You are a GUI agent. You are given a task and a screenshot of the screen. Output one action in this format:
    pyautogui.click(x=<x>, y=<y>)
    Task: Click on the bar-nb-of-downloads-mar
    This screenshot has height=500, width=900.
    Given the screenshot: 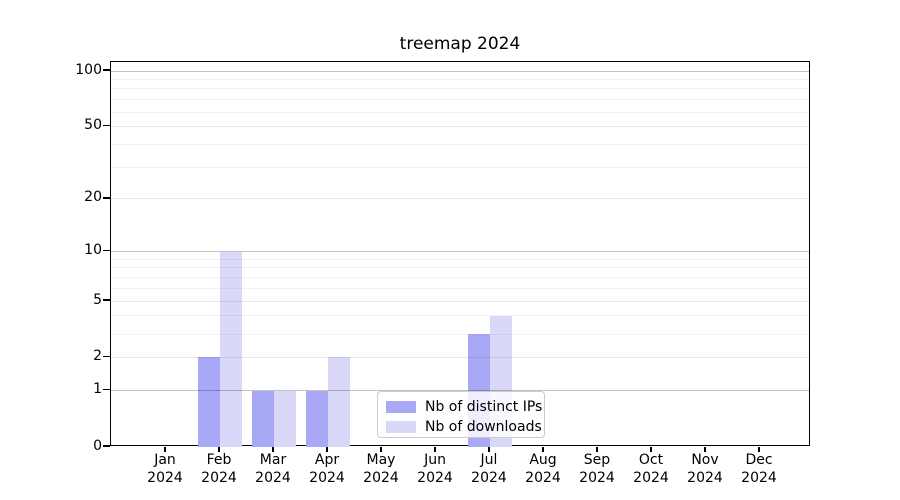 What is the action you would take?
    pyautogui.click(x=285, y=418)
    